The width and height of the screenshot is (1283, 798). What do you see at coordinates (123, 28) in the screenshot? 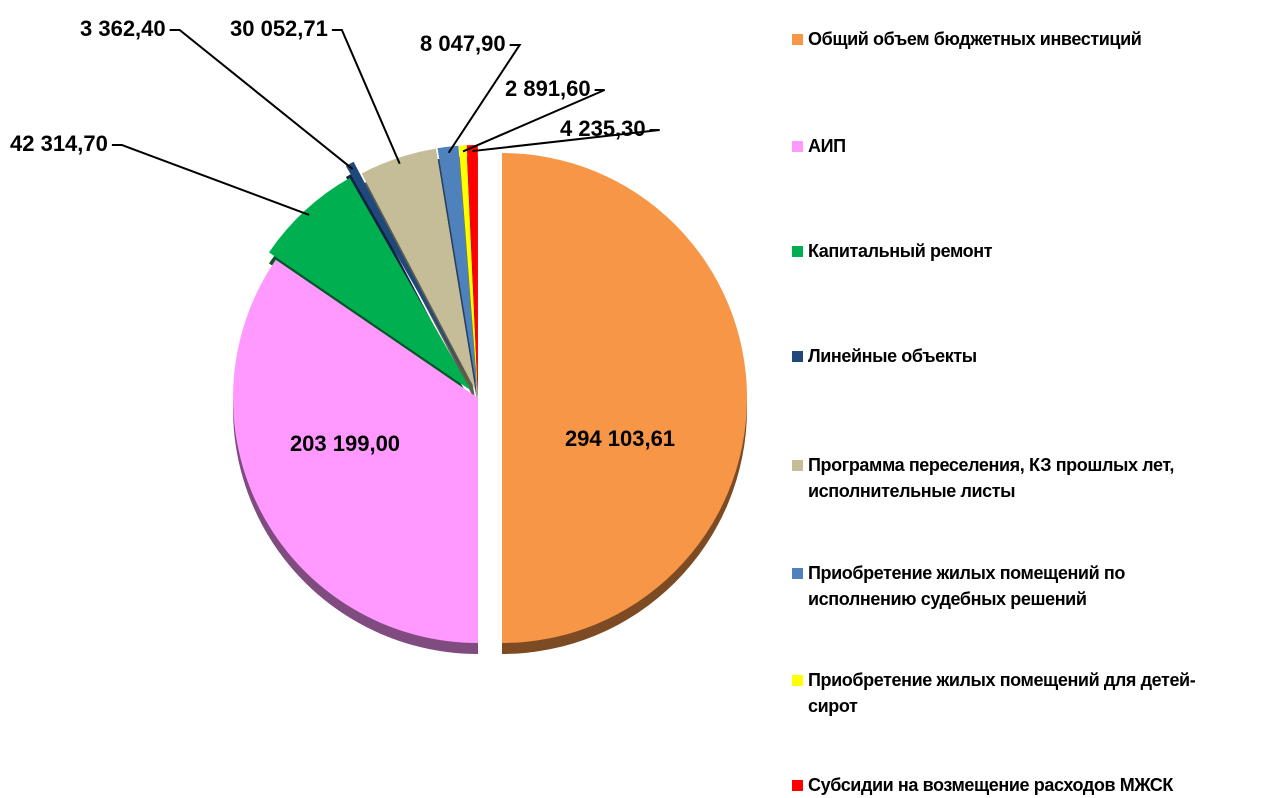
I see `data-label: 3 362,40` at bounding box center [123, 28].